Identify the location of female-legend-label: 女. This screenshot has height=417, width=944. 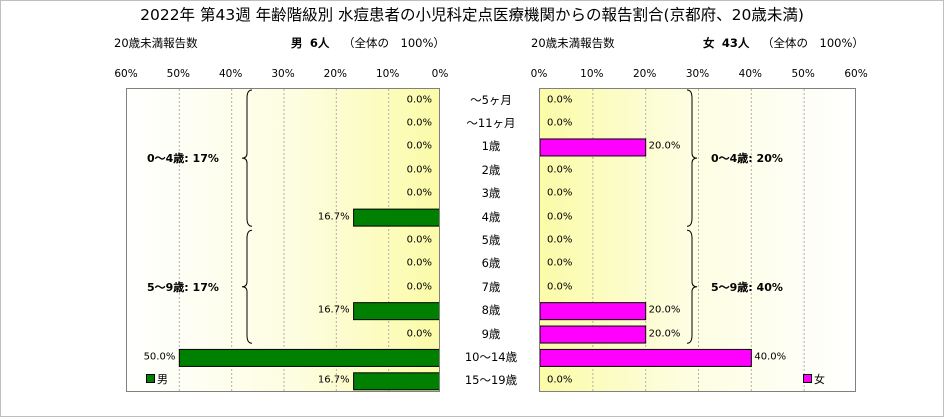
(819, 379).